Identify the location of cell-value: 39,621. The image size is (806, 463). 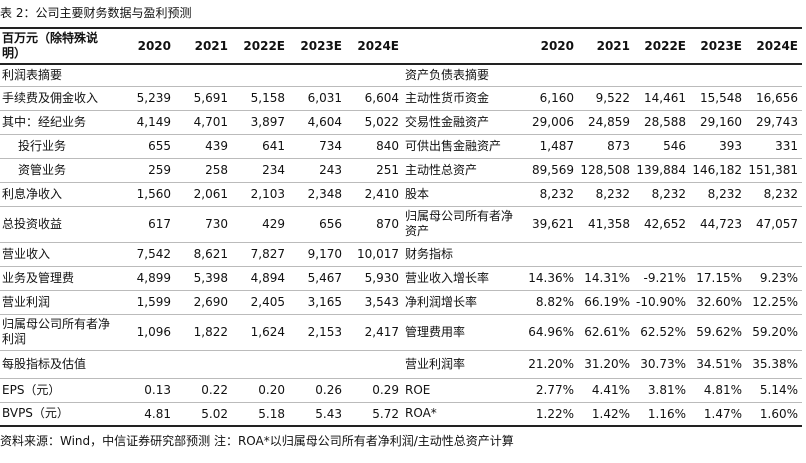
(550, 224).